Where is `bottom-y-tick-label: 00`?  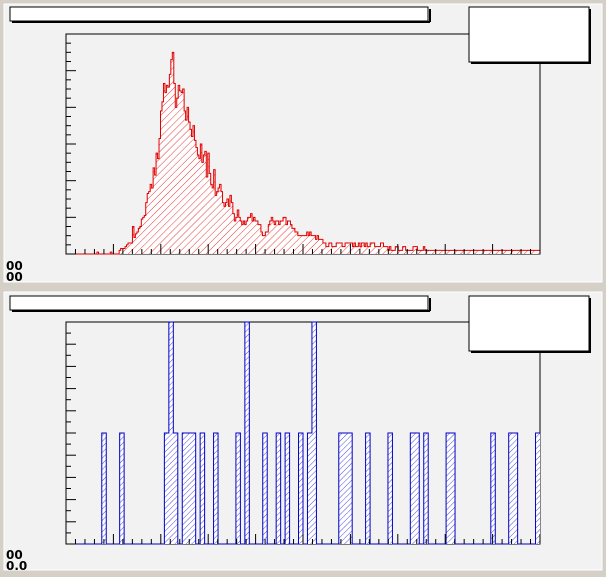 bottom-y-tick-label: 00 is located at coordinates (14, 555).